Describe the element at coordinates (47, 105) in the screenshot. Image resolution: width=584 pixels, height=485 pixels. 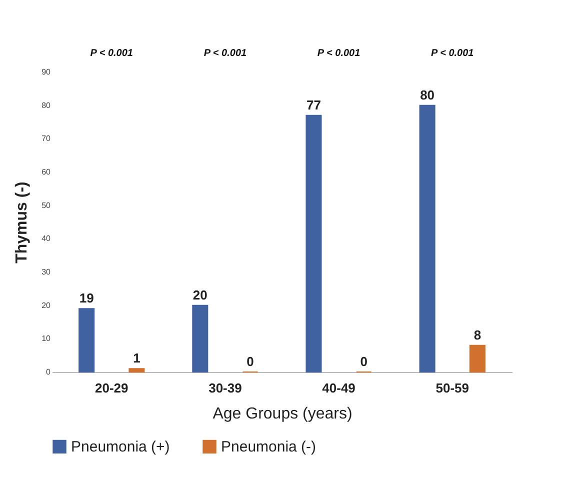
I see `y-tick-label: 80` at that location.